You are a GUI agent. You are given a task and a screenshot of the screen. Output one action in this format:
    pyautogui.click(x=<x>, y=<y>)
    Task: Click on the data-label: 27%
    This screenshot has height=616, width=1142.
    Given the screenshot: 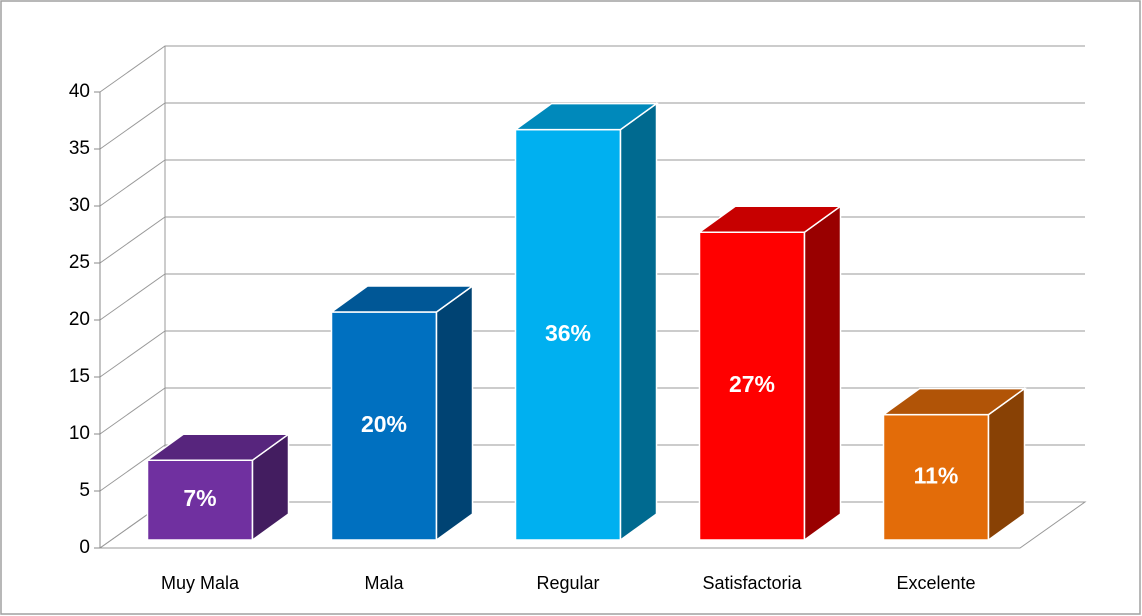 What is the action you would take?
    pyautogui.click(x=752, y=384)
    